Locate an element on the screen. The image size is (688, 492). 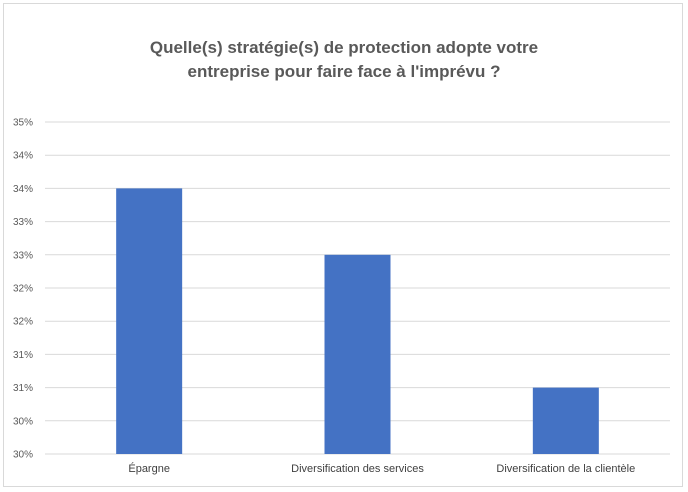
chart-title-line-2: entreprise pour faire face à l'imprévu ? is located at coordinates (344, 71).